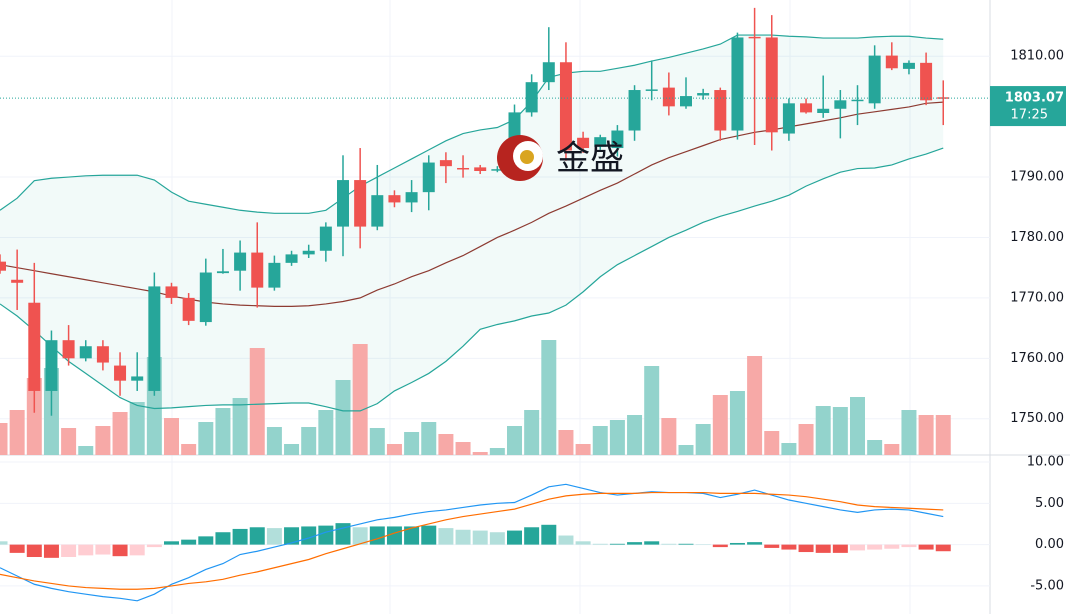 The height and width of the screenshot is (614, 1070). Describe the element at coordinates (1037, 418) in the screenshot. I see `y-tick-label: 1750.00` at that location.